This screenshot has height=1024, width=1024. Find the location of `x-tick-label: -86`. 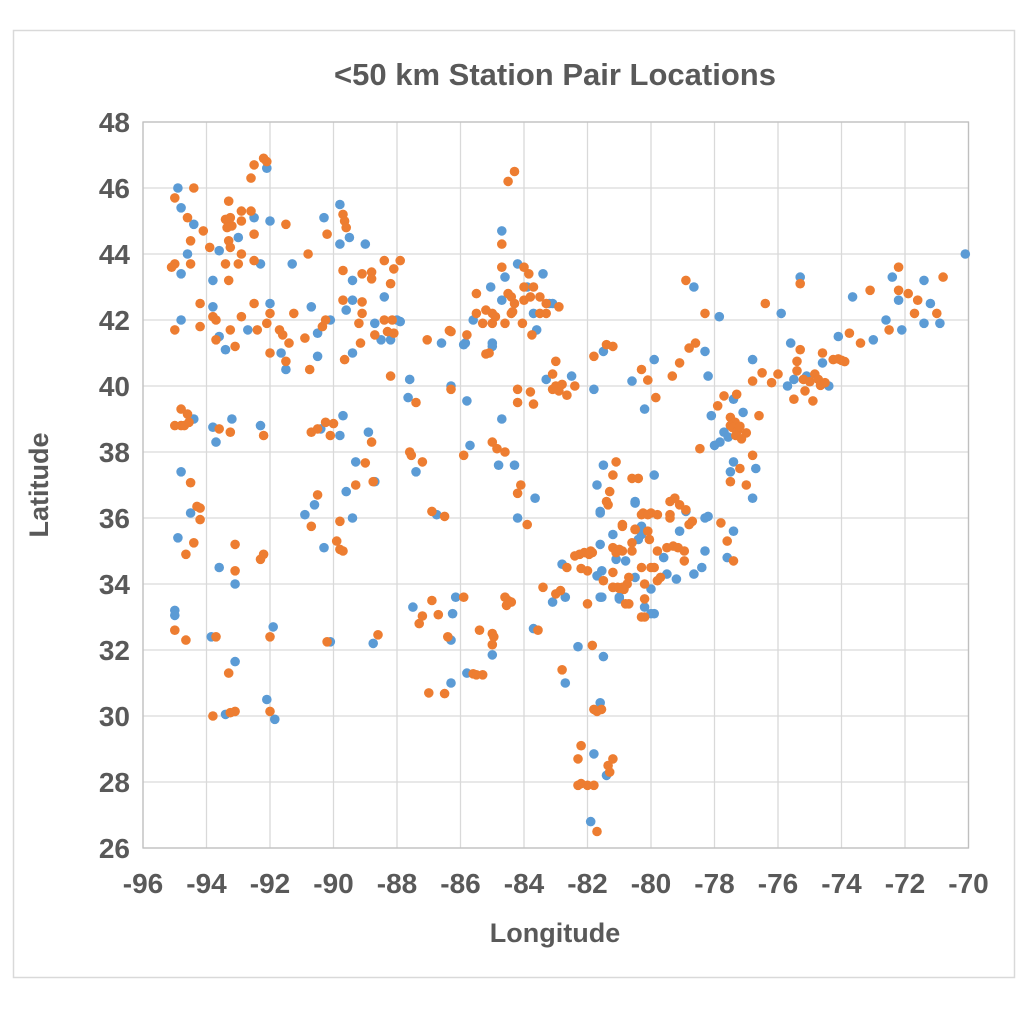

x-tick-label: -86 is located at coordinates (460, 883).